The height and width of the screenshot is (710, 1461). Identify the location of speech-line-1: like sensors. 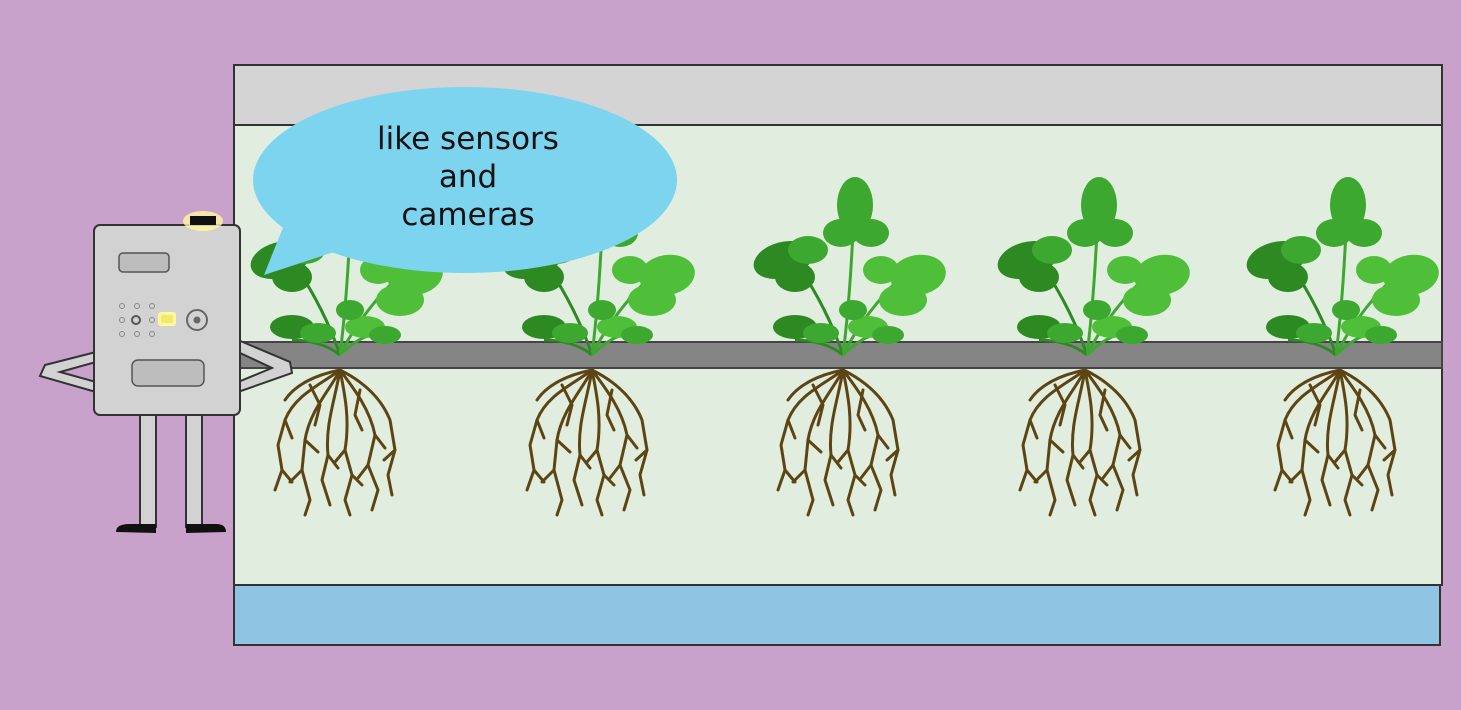
(468, 139).